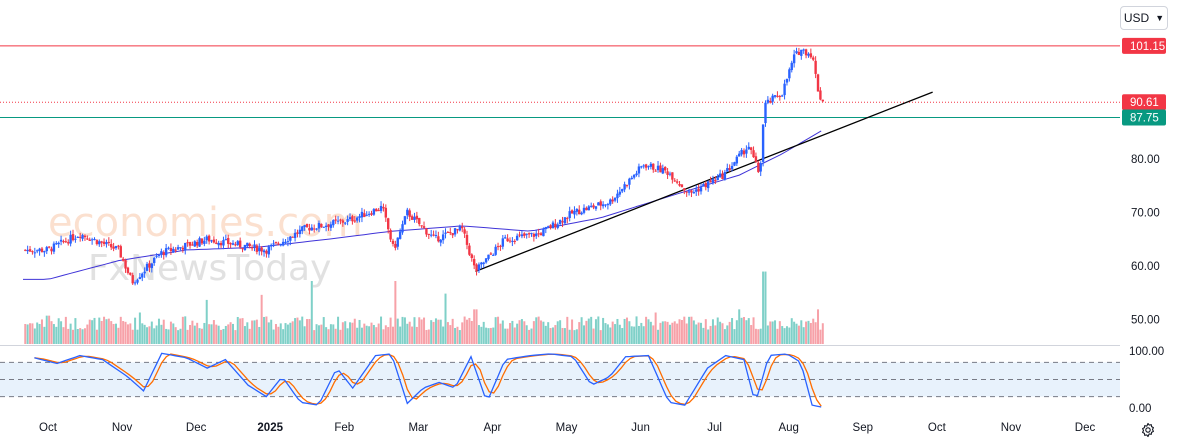 The image size is (1178, 445). Describe the element at coordinates (937, 428) in the screenshot. I see `time-tick-label: Oct` at that location.